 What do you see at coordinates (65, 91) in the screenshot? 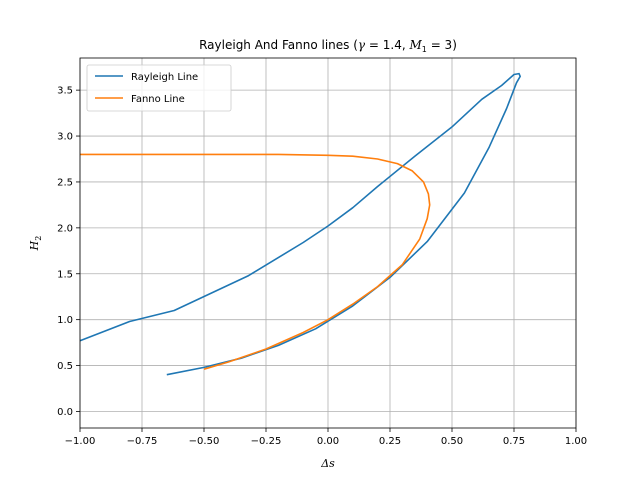
I see `y-tick-label: 3.5` at bounding box center [65, 91].